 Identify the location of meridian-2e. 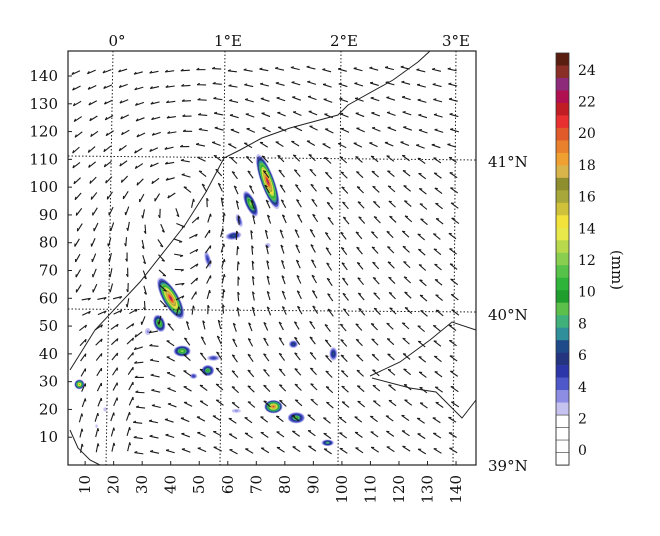
(339, 258).